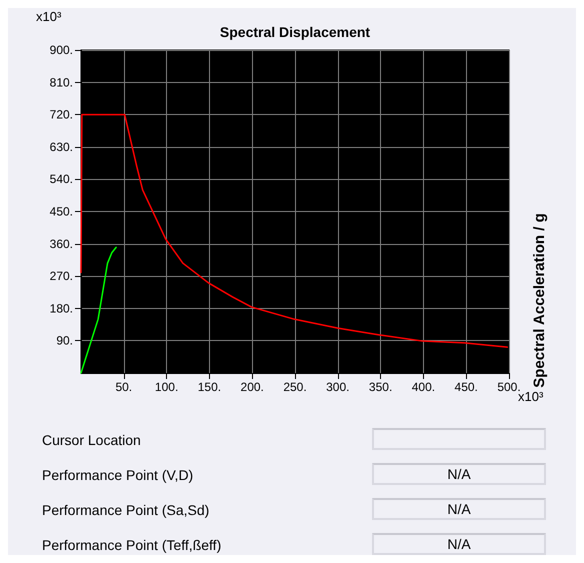  What do you see at coordinates (539, 300) in the screenshot?
I see `y-axis-title: Spectral Acceleration / g` at bounding box center [539, 300].